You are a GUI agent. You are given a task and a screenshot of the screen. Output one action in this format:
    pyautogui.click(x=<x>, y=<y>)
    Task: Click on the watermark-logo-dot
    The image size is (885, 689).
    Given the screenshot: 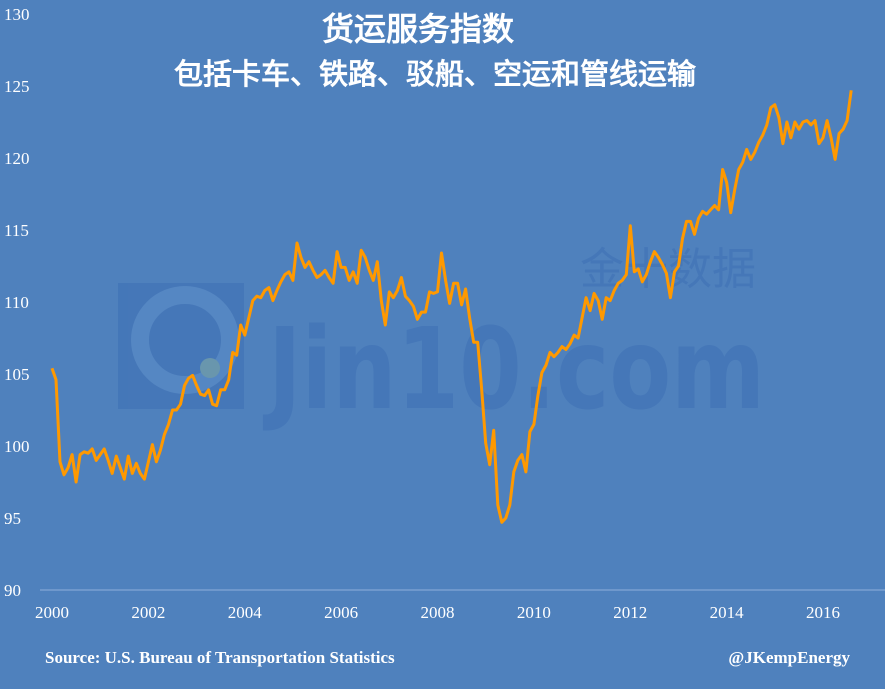 What is the action you would take?
    pyautogui.click(x=210, y=368)
    